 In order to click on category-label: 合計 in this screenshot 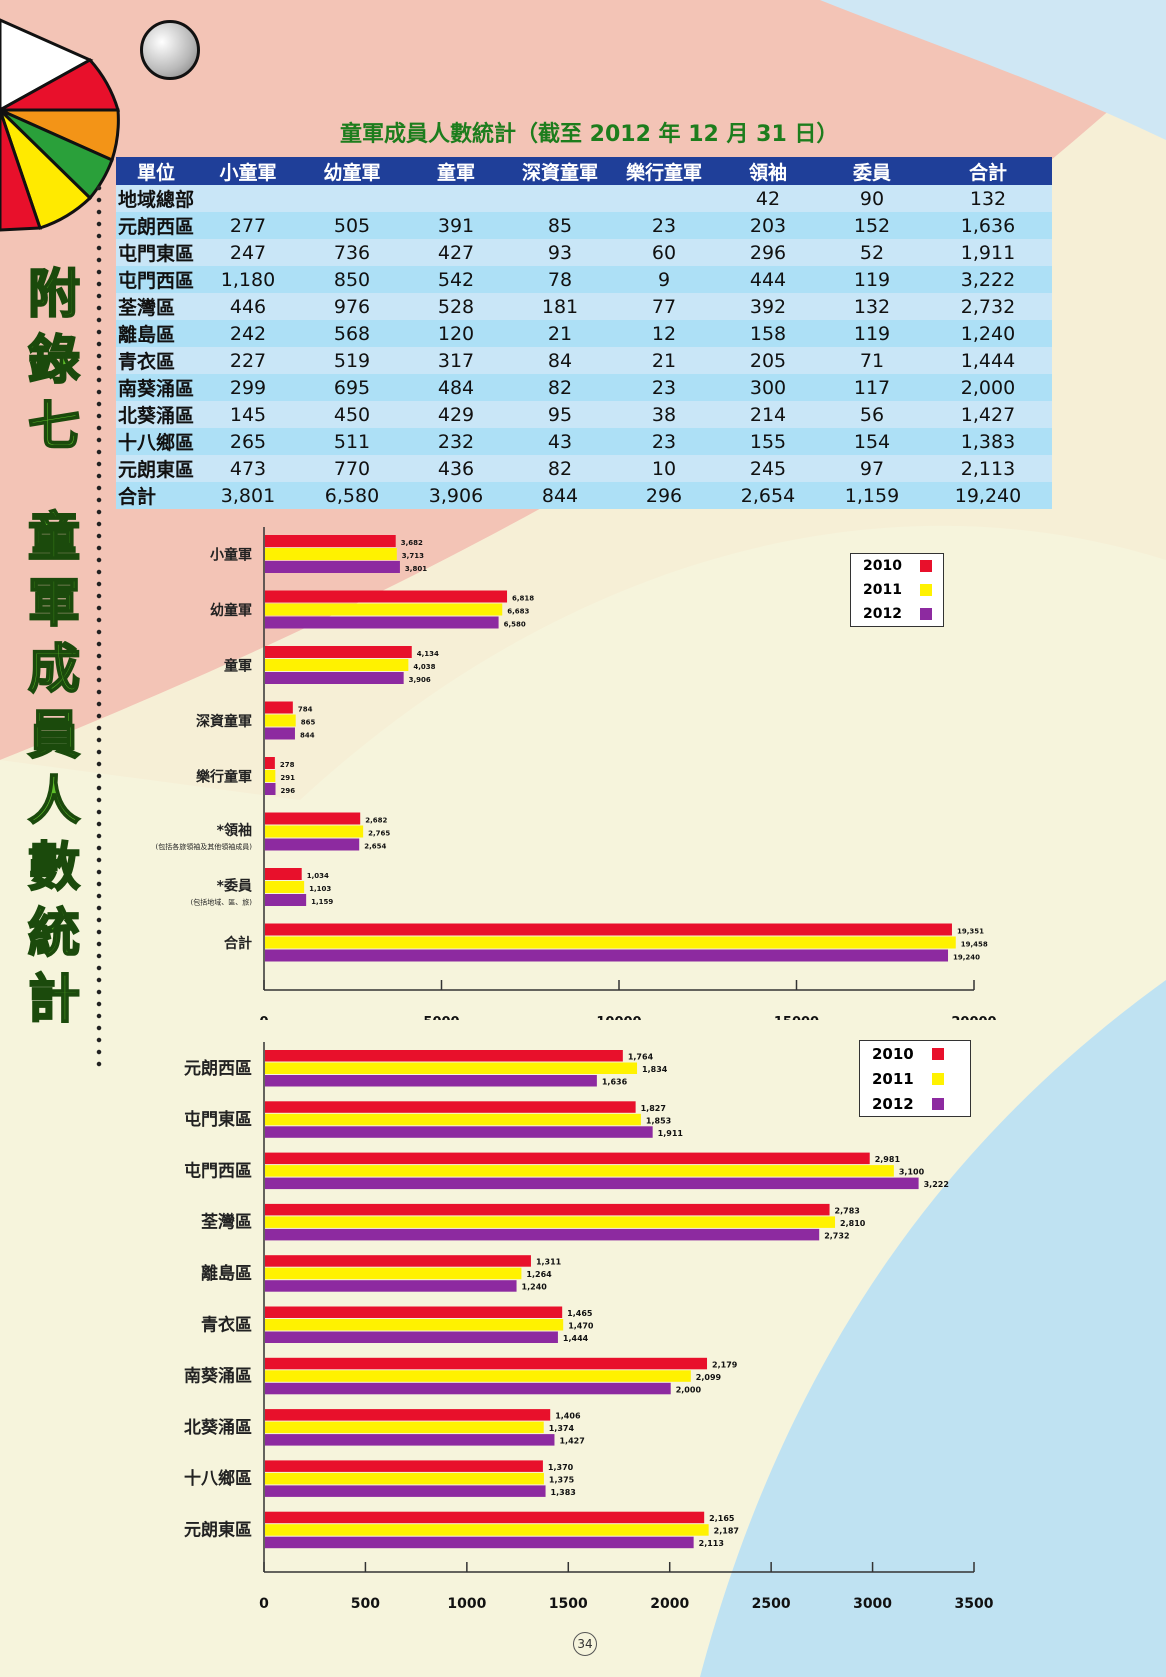, I will do `click(238, 943)`.